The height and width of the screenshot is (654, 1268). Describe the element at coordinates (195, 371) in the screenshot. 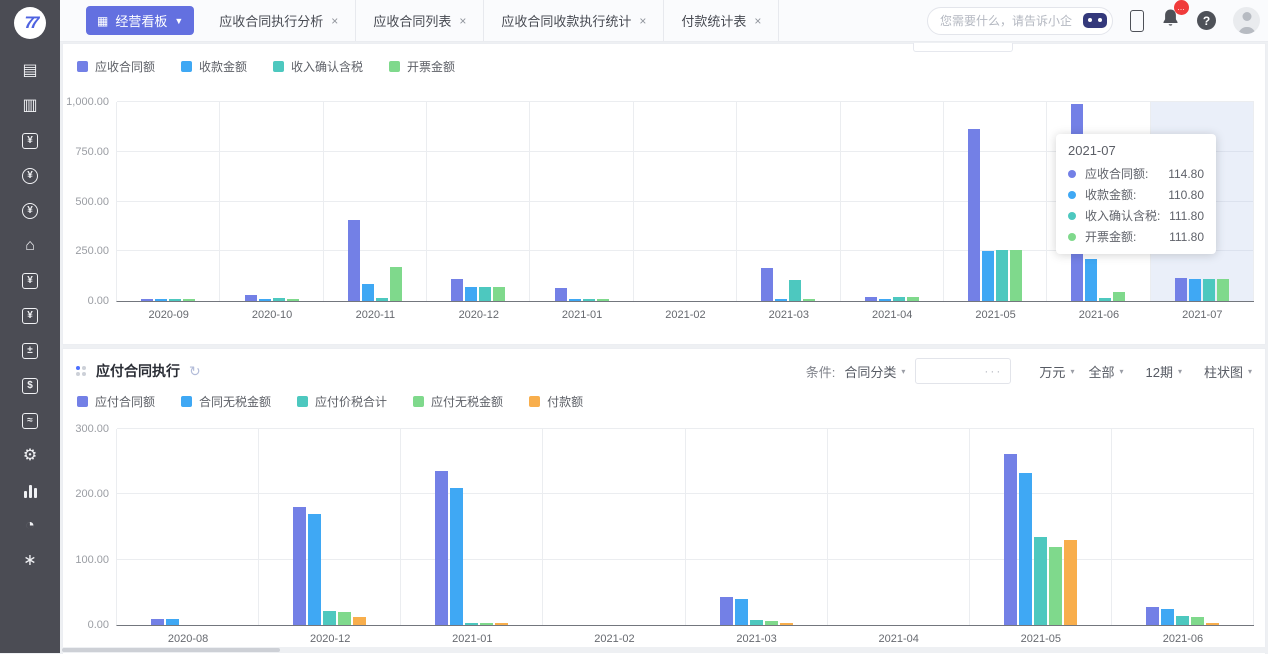

I see `refresh-icon: ↻` at that location.